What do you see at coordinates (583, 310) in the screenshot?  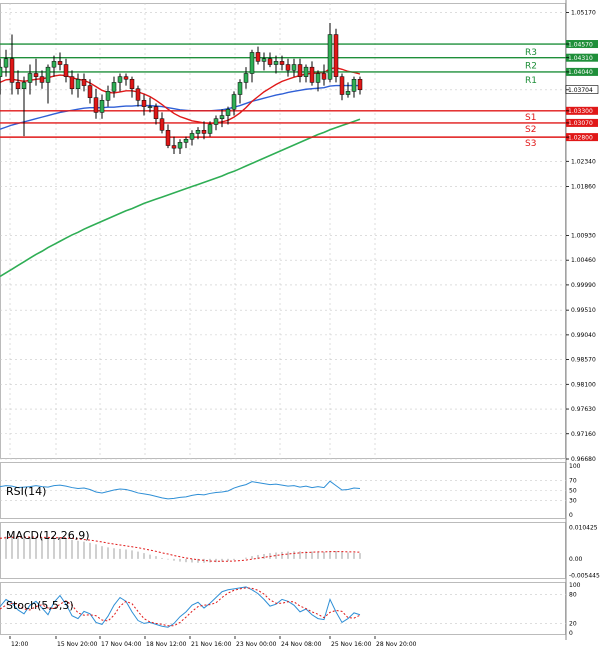 I see `price-axis-label: 0.99510` at bounding box center [583, 310].